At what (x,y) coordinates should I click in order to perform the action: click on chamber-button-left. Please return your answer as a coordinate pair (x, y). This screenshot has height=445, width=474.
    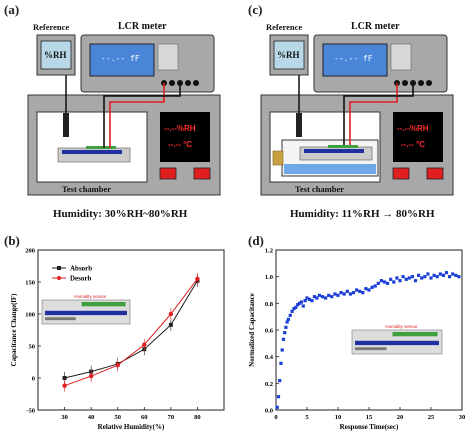
    Looking at the image, I should click on (401, 173).